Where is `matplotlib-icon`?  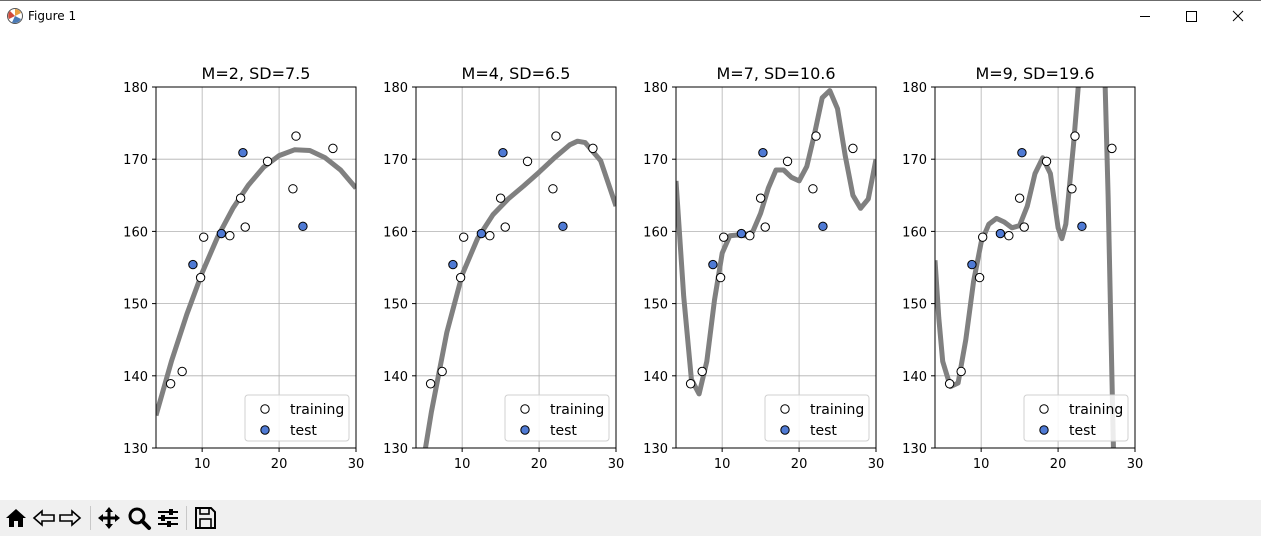 matplotlib-icon is located at coordinates (15, 16).